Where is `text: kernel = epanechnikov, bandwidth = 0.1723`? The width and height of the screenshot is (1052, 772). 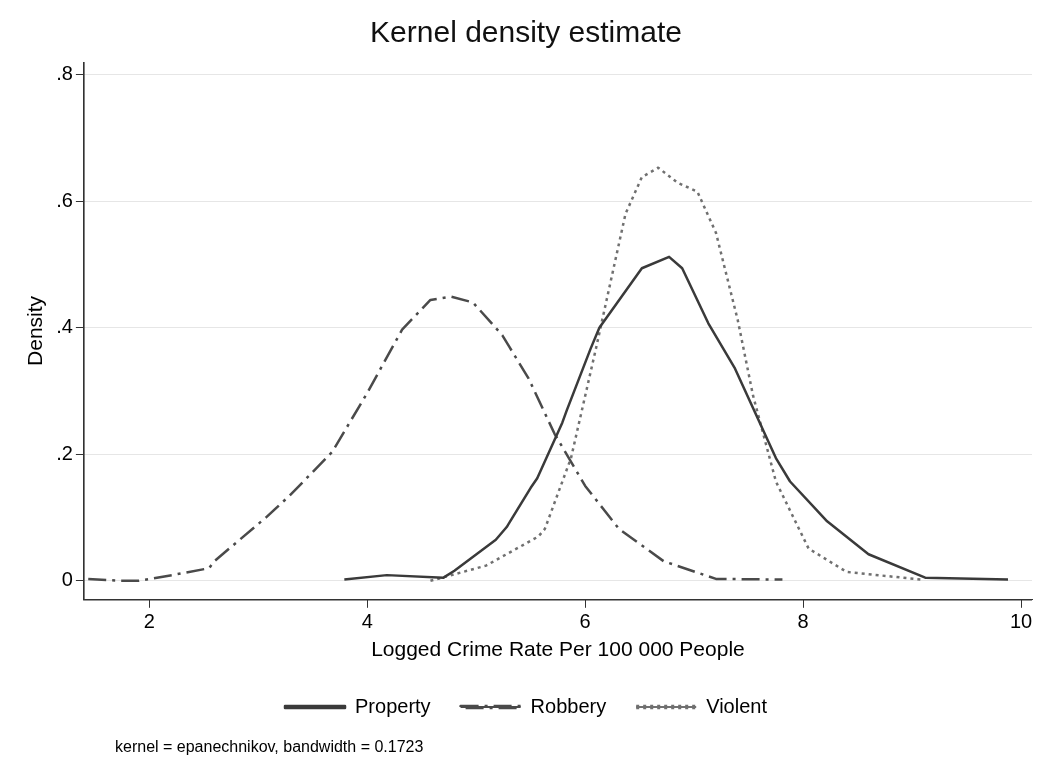
text: kernel = epanechnikov, bandwidth = 0.1723 is located at coordinates (269, 746).